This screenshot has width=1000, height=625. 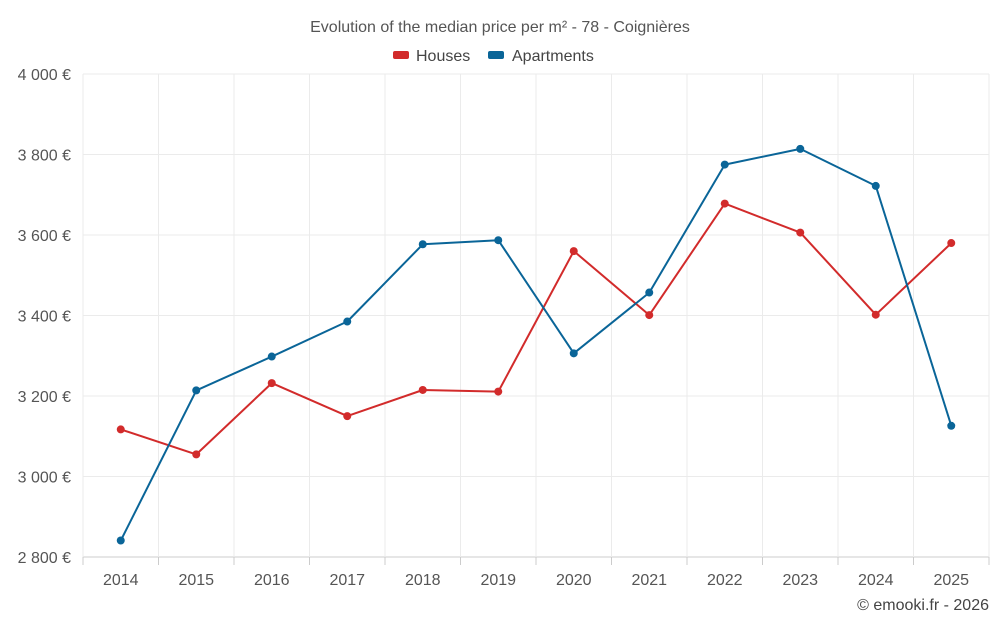 What do you see at coordinates (553, 56) in the screenshot?
I see `legend-label-apartments: Apartments` at bounding box center [553, 56].